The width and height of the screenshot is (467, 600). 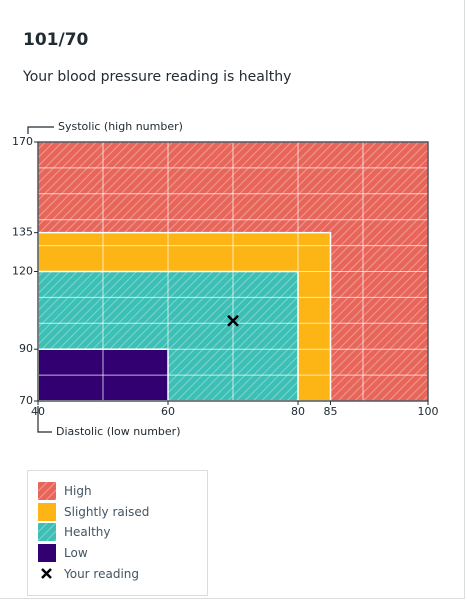 I want to click on reading-marker, so click(x=233, y=320).